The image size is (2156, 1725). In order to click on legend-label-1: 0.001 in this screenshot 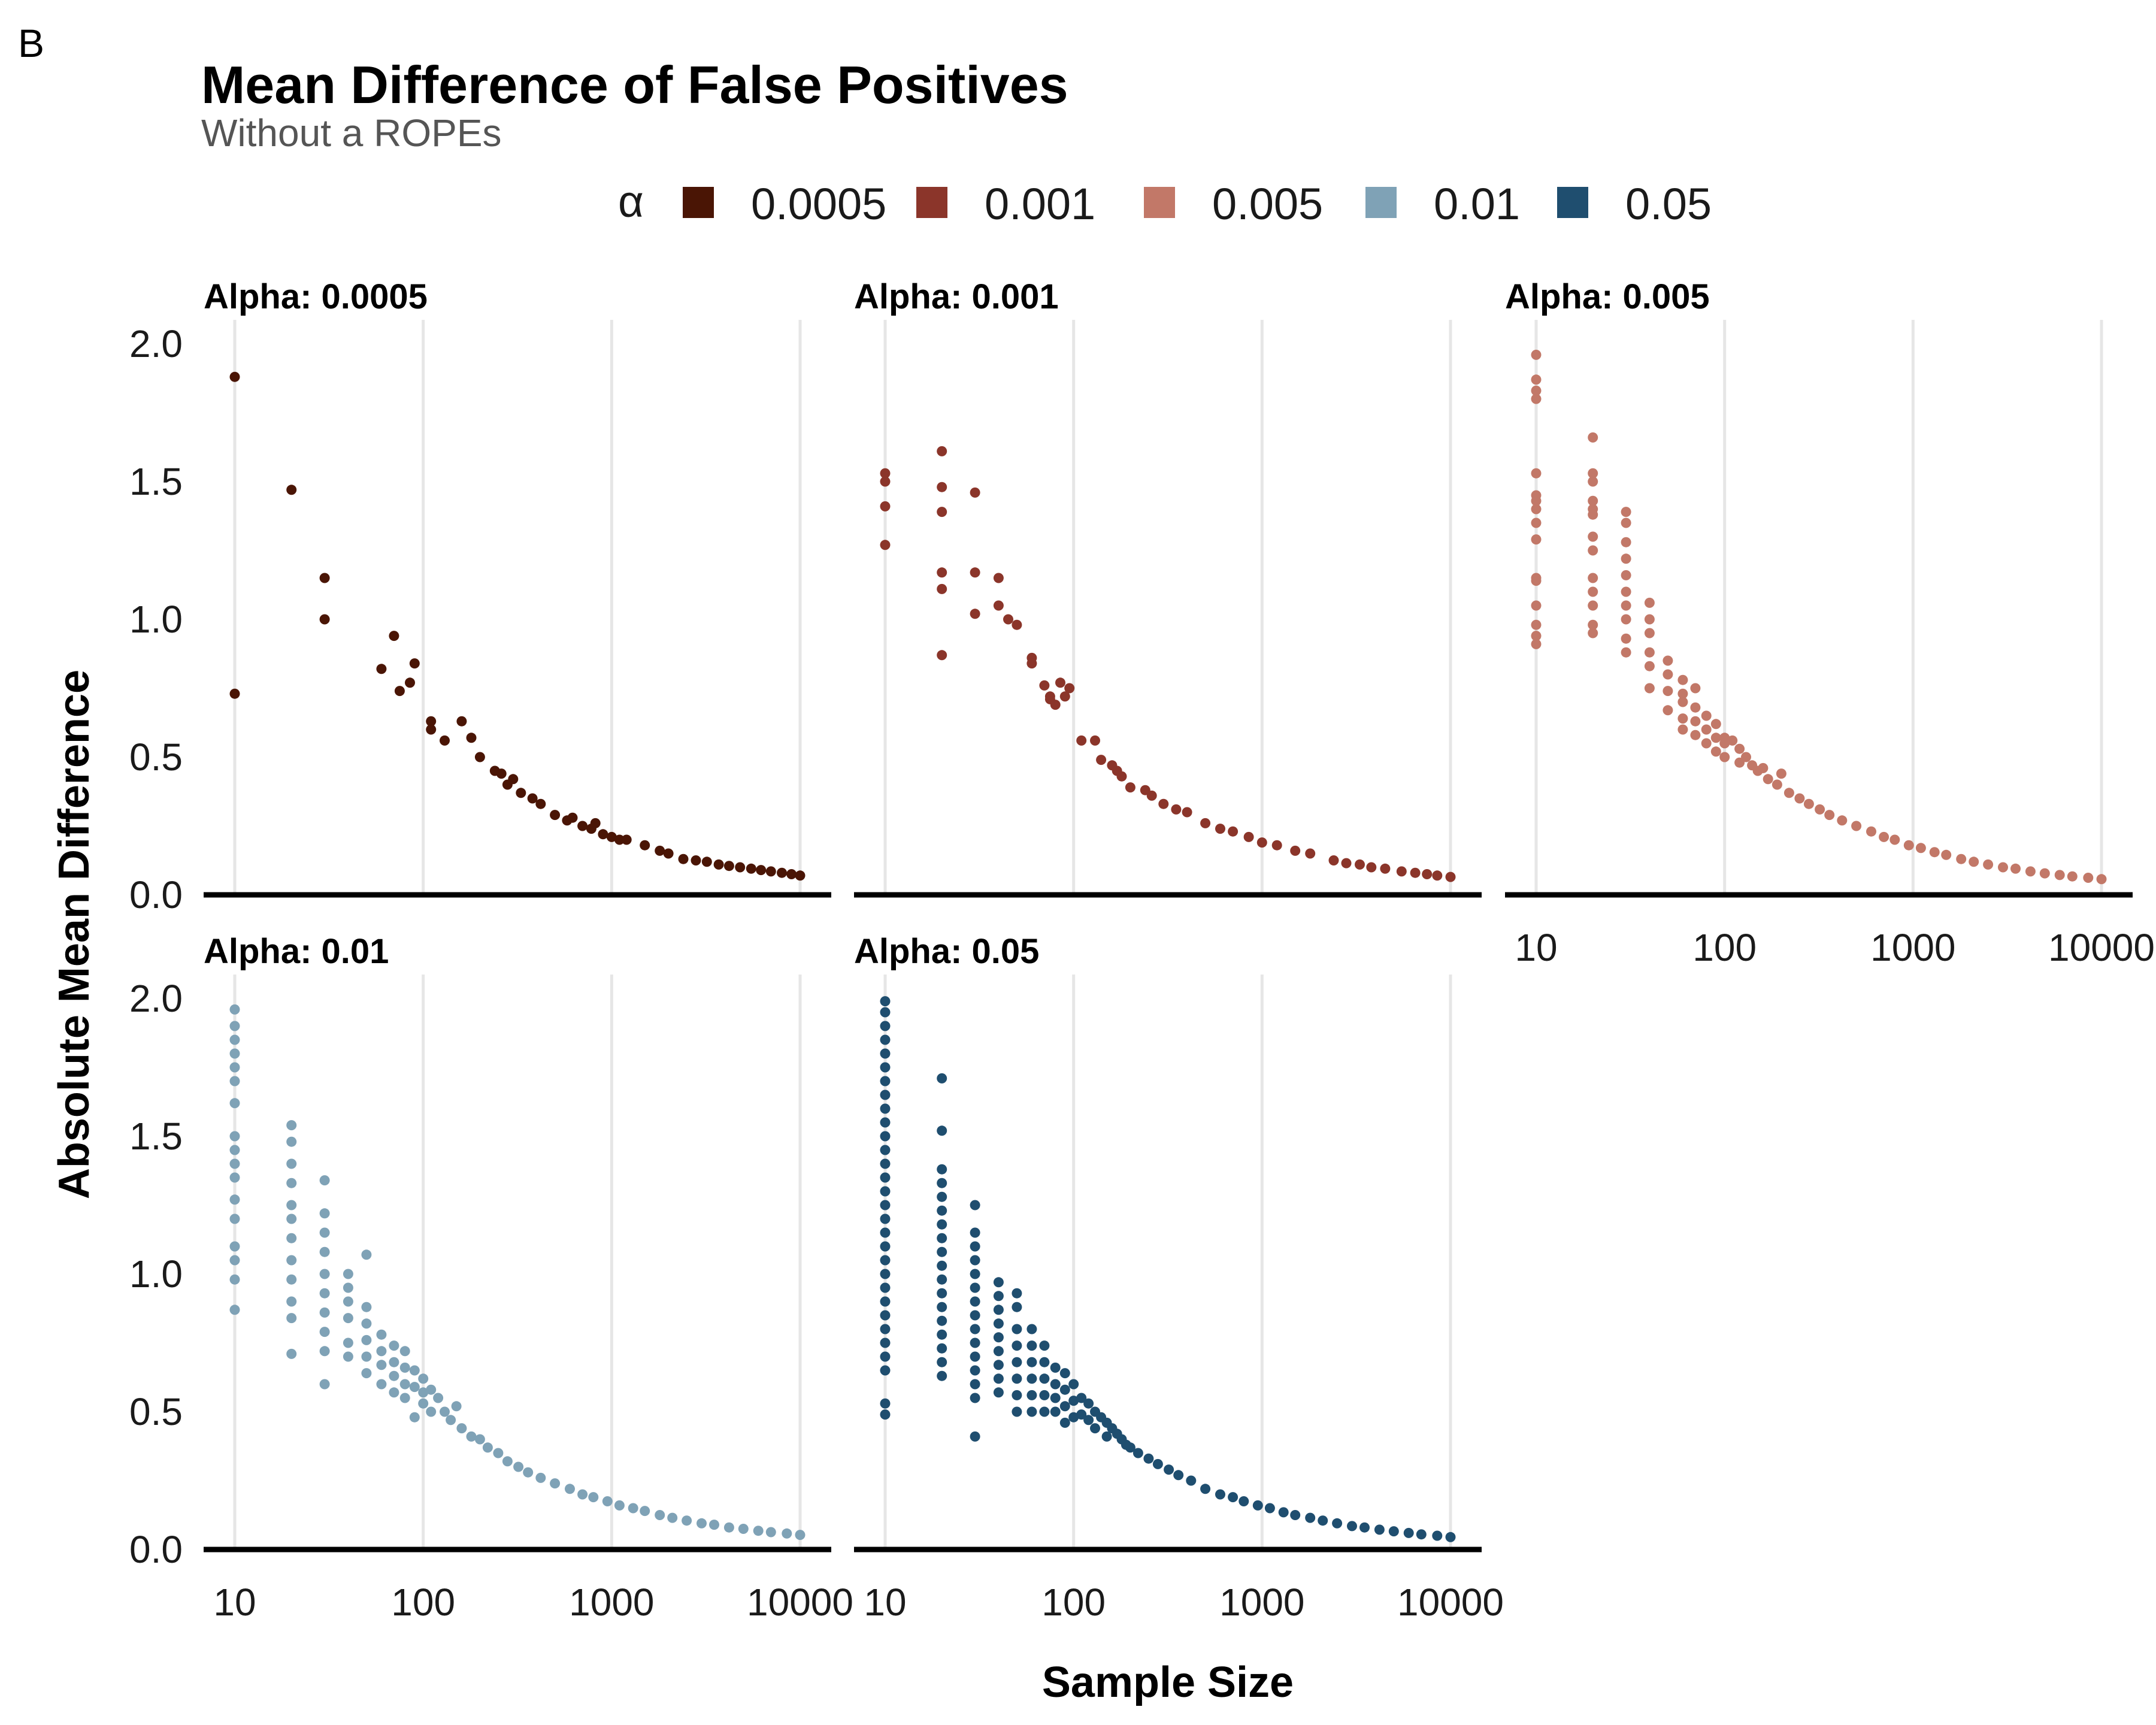, I will do `click(1040, 204)`.